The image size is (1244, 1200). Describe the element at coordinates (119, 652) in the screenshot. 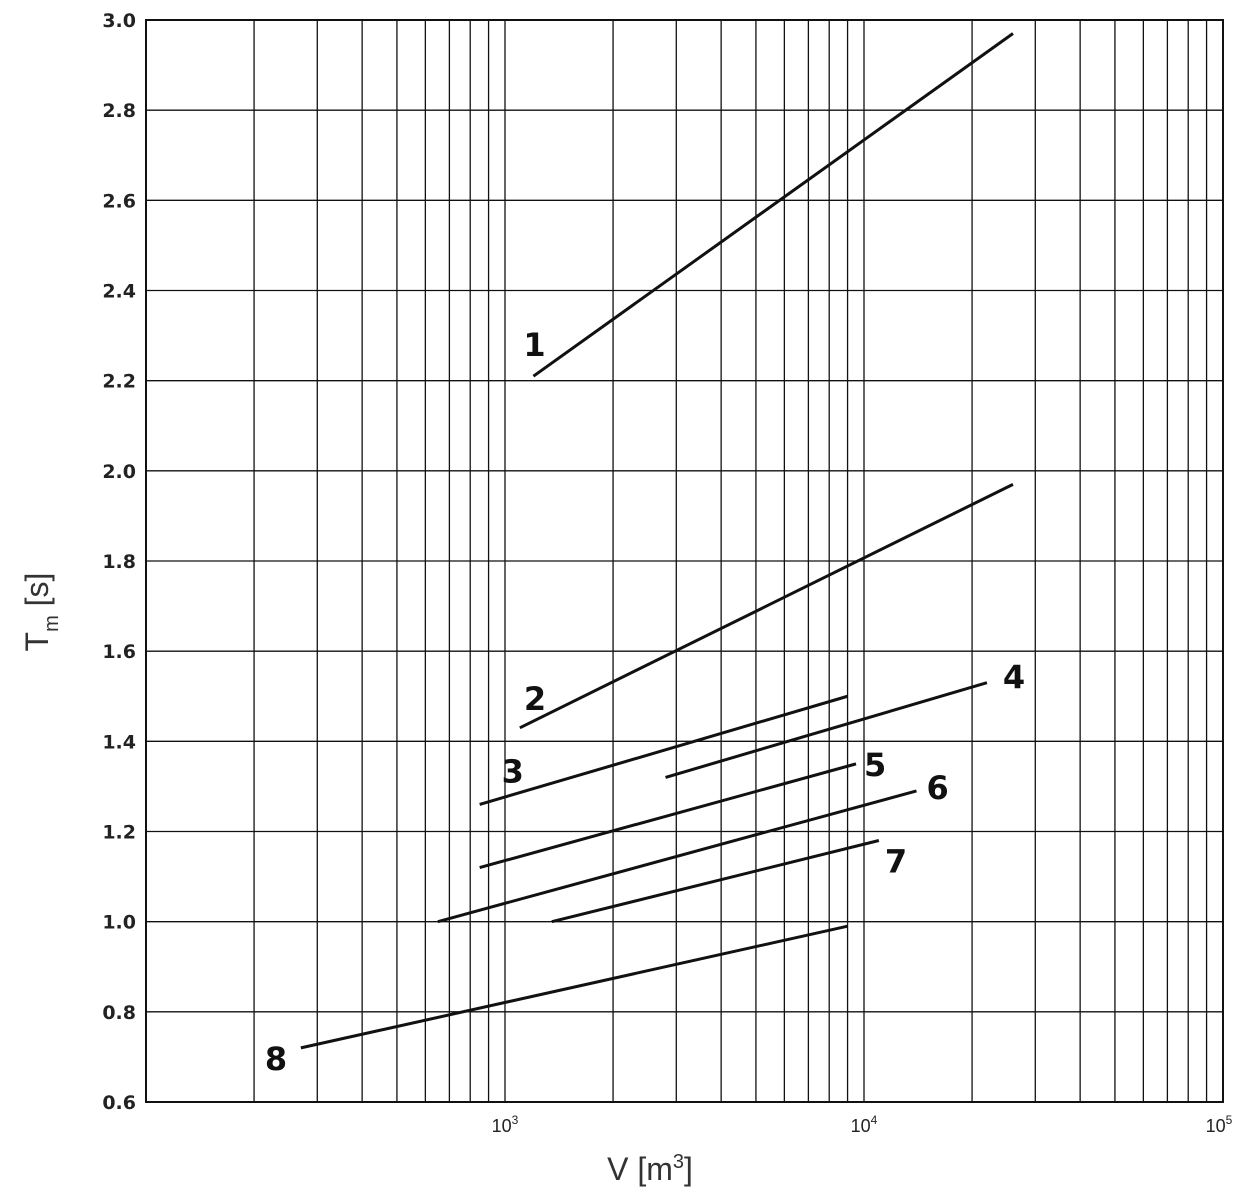

I see `y-tick-label: 1.6` at that location.